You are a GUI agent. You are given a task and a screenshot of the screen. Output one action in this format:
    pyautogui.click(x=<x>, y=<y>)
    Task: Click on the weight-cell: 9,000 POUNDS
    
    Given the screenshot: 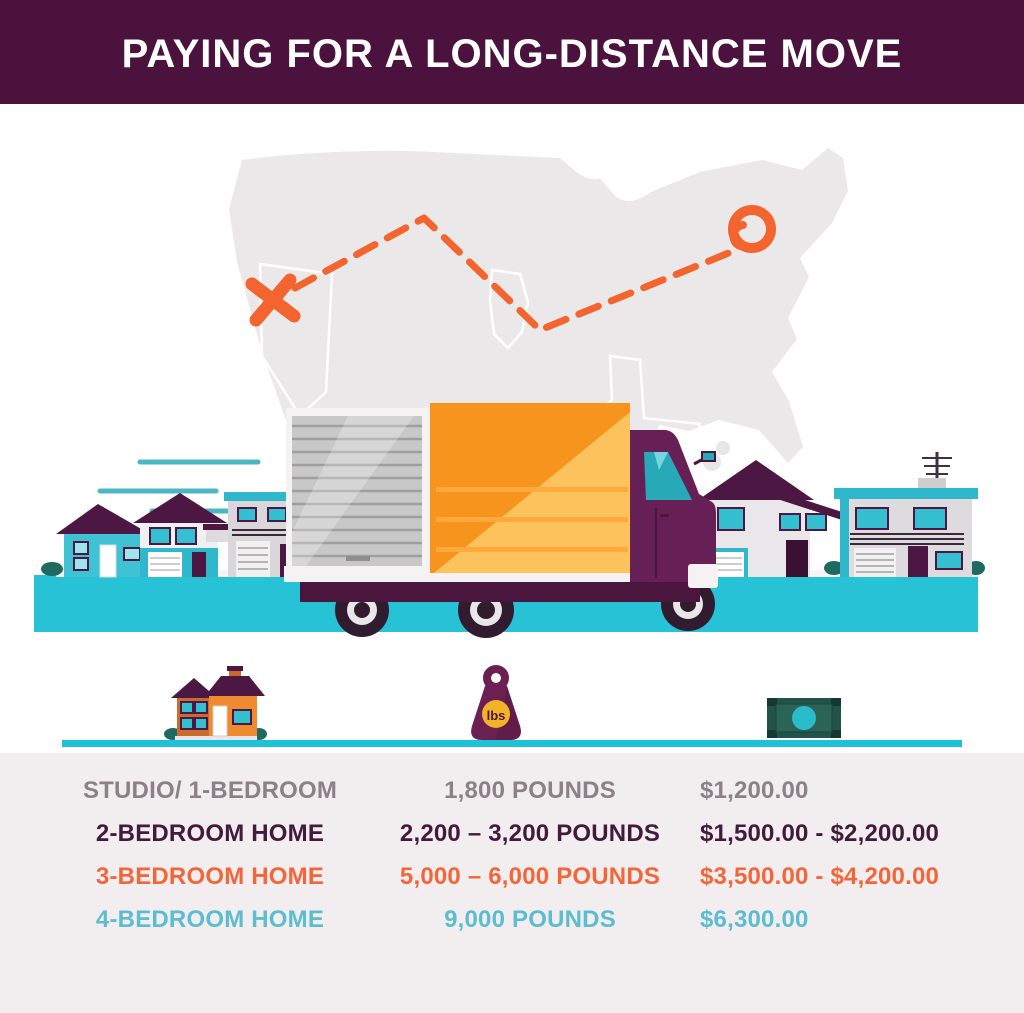 What is the action you would take?
    pyautogui.click(x=530, y=919)
    